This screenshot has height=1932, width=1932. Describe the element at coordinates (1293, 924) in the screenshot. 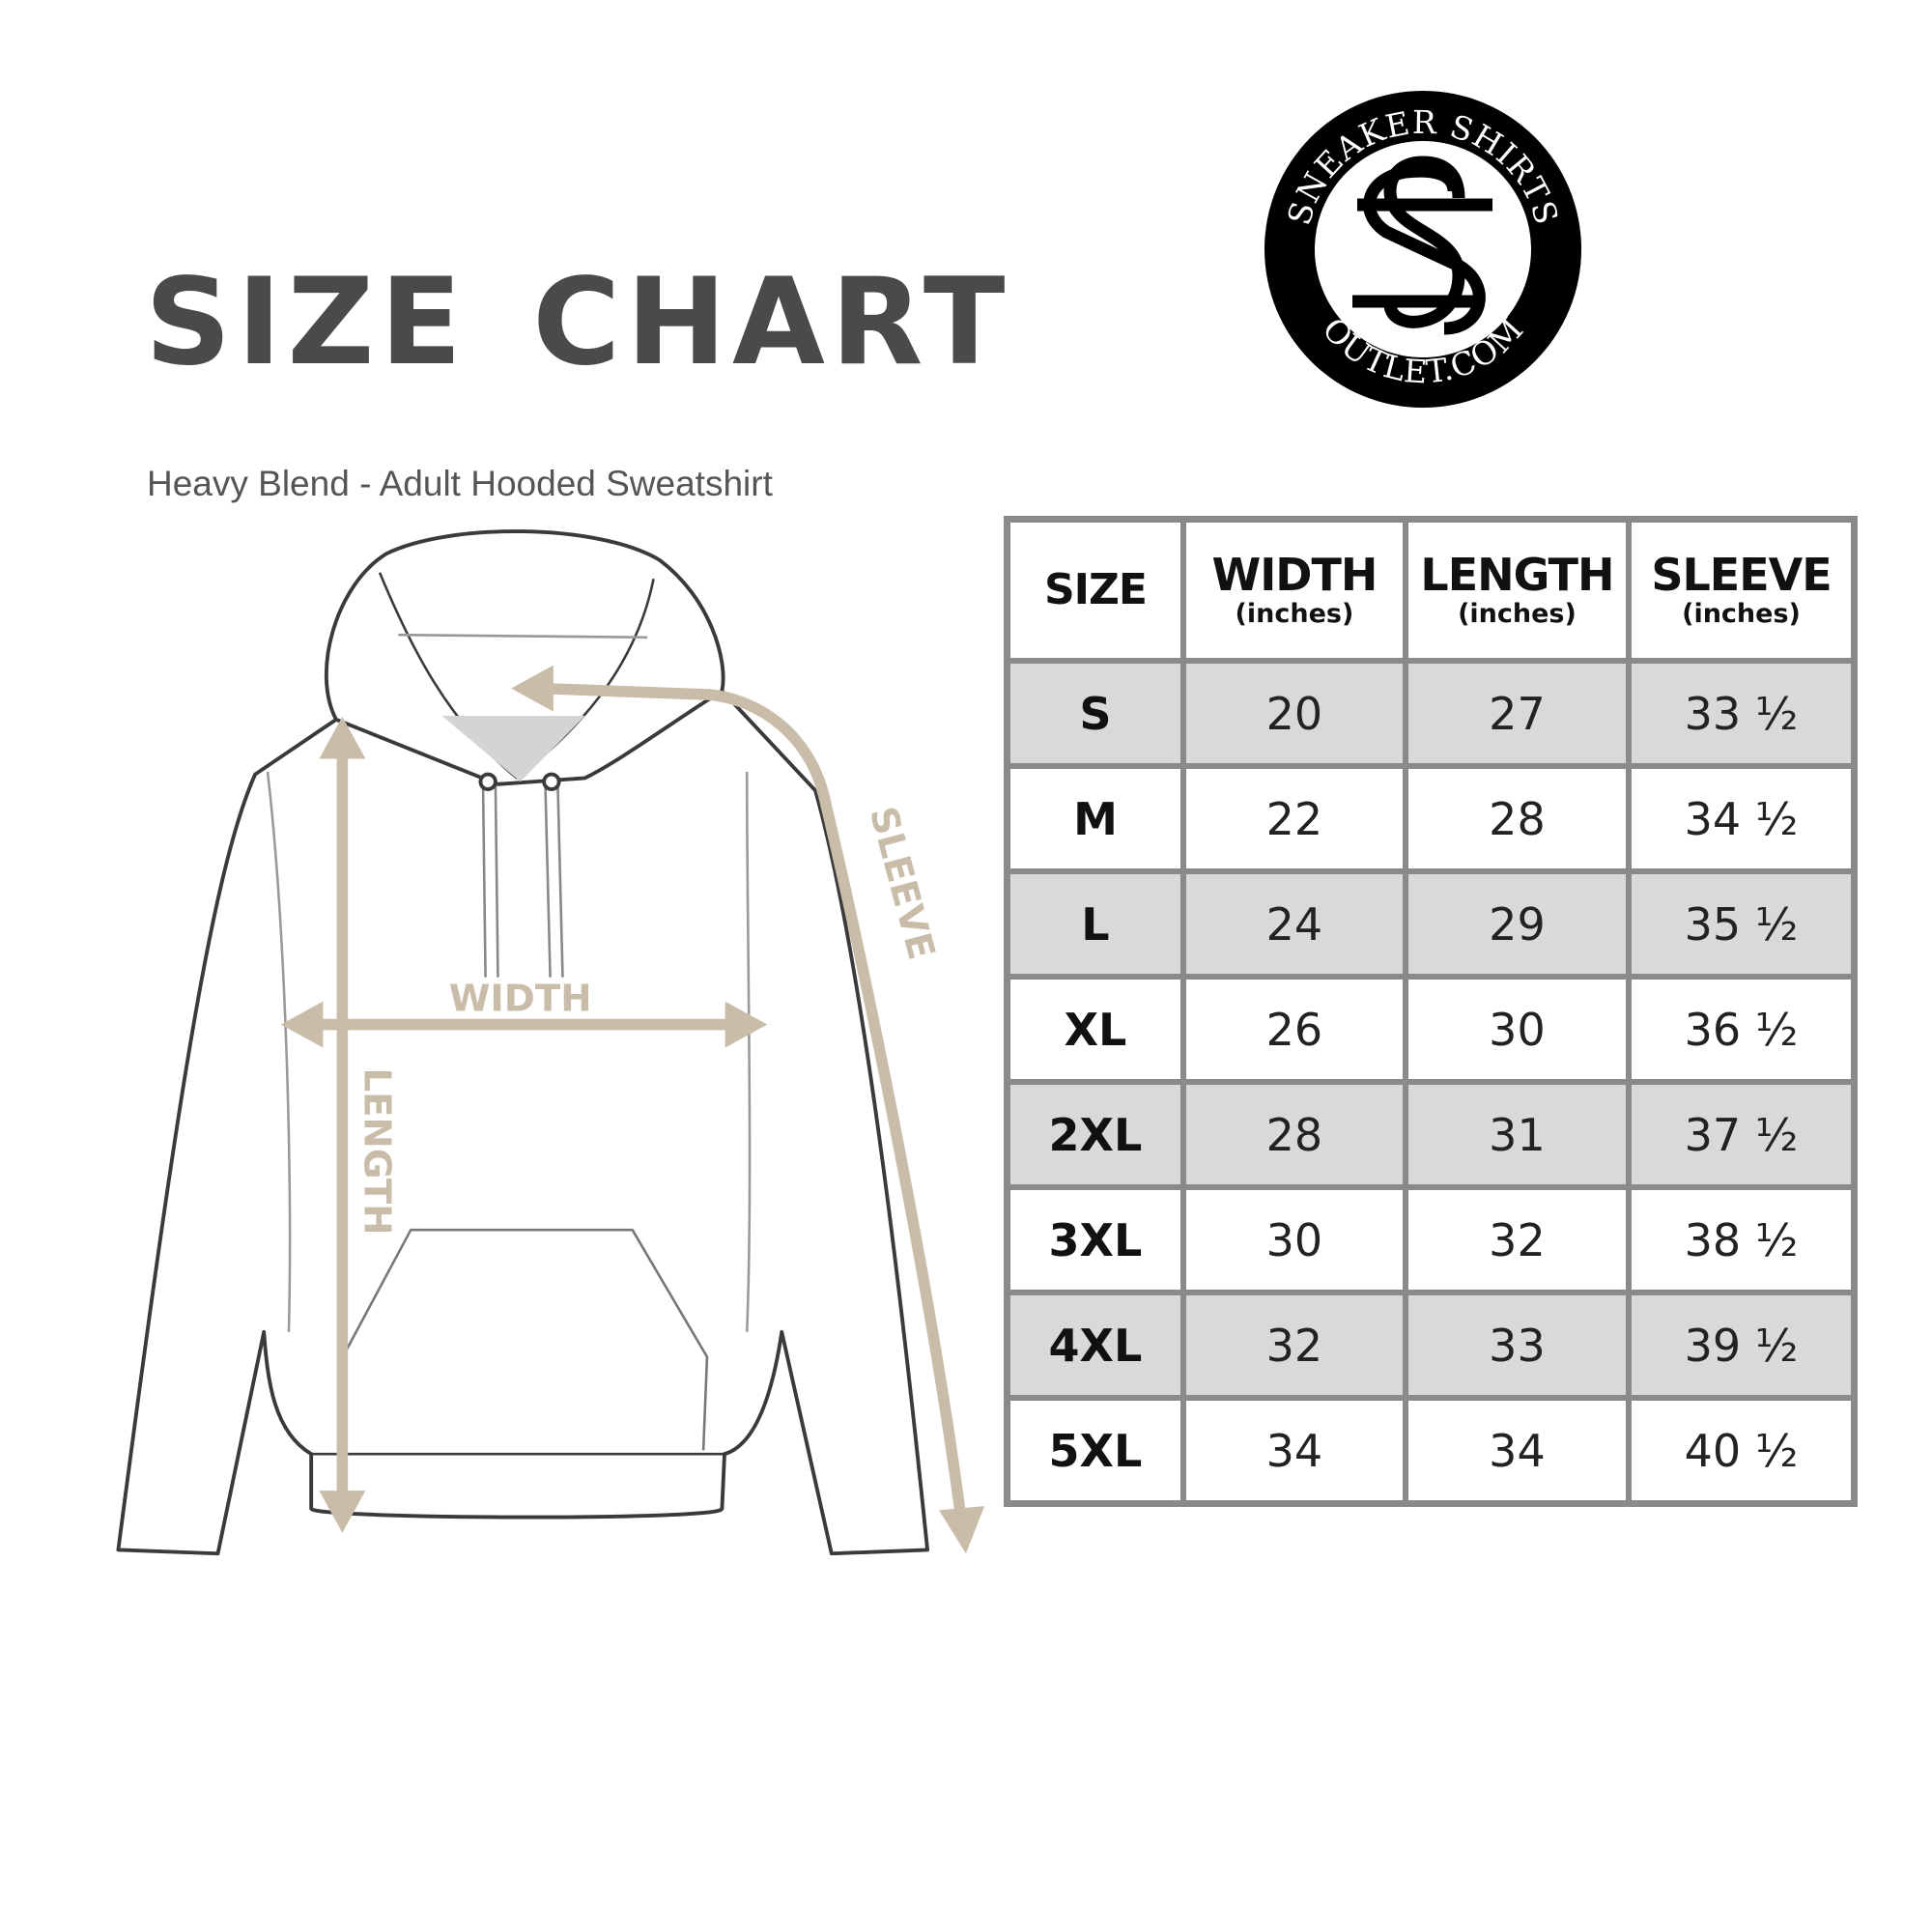

I see `cell-width: 24` at that location.